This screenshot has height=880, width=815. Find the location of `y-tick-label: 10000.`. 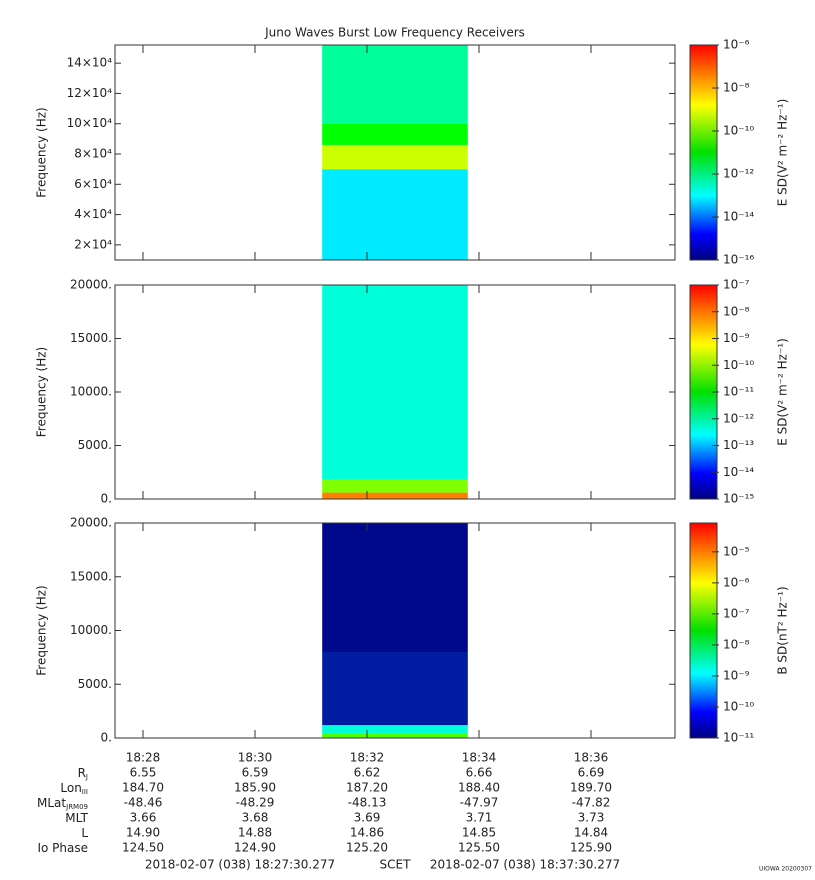

y-tick-label: 10000. is located at coordinates (91, 392).